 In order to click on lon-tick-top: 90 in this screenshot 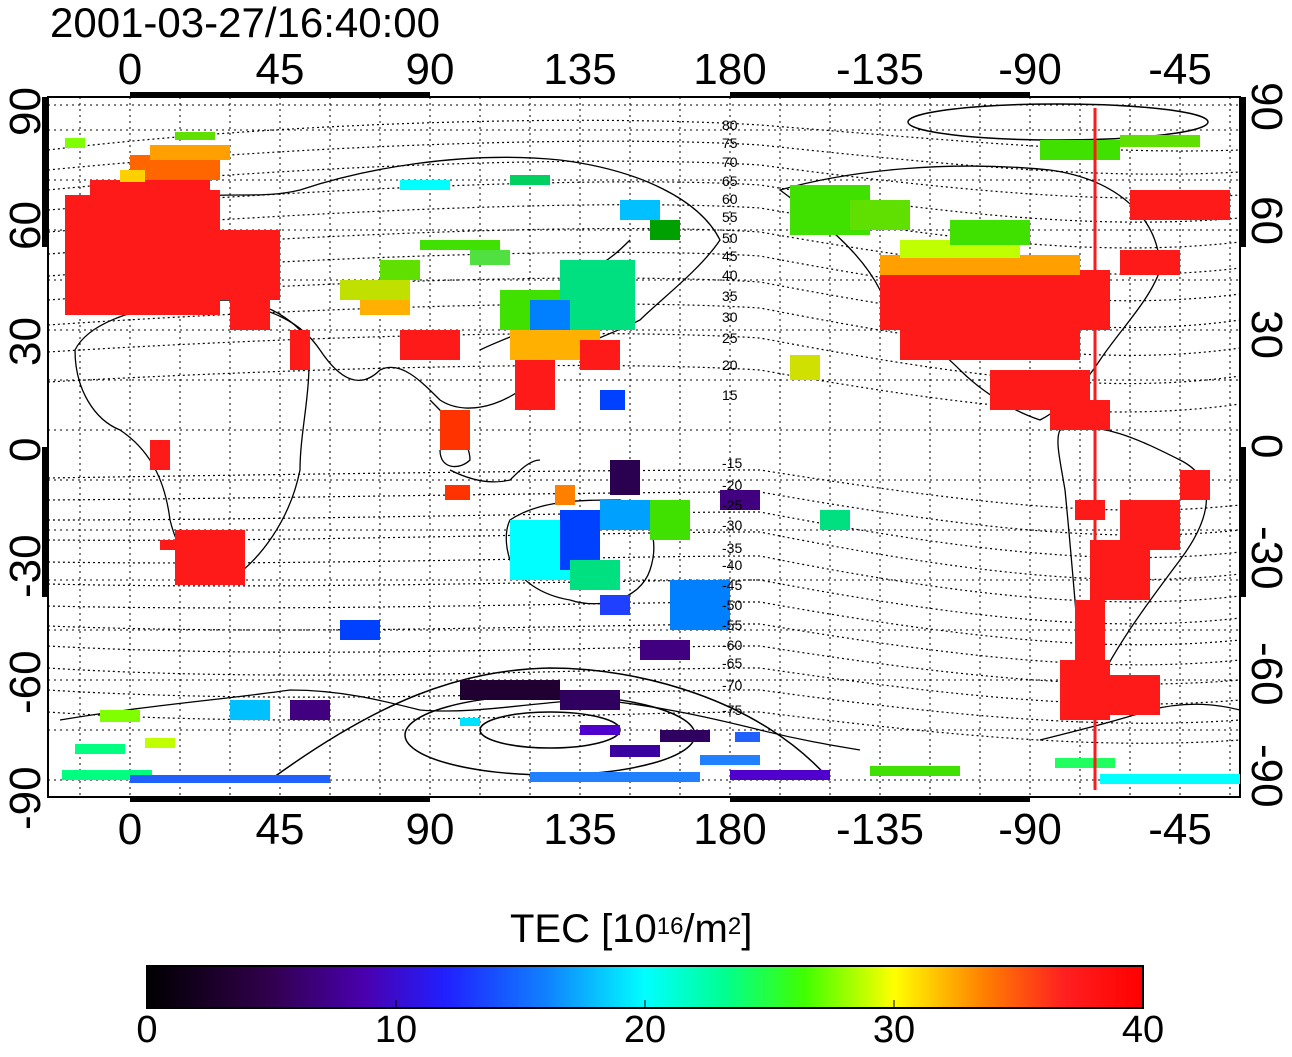, I will do `click(430, 69)`.